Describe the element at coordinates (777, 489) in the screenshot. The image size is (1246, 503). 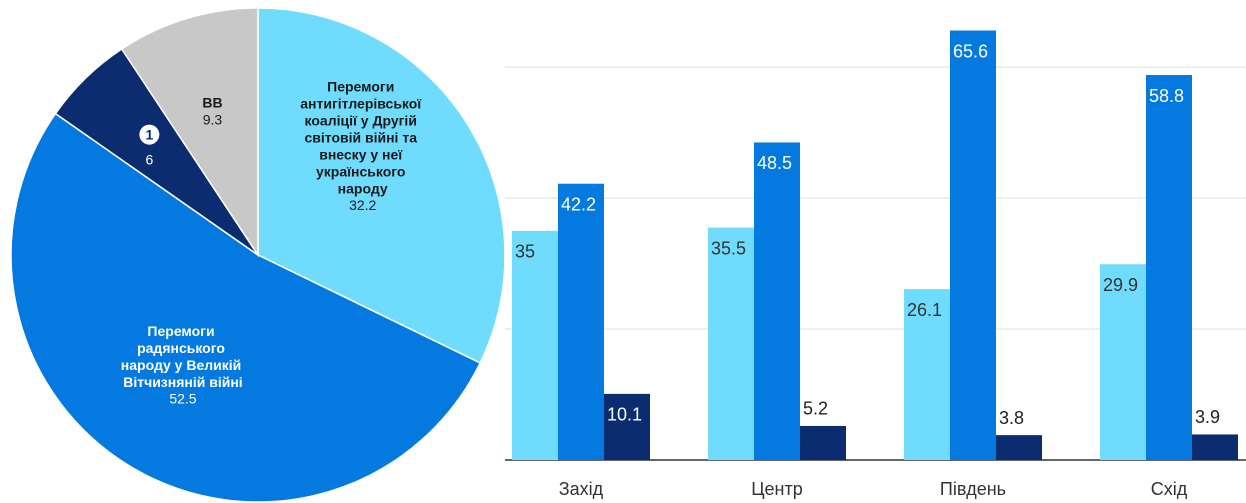
I see `x-tick-label: Центр` at that location.